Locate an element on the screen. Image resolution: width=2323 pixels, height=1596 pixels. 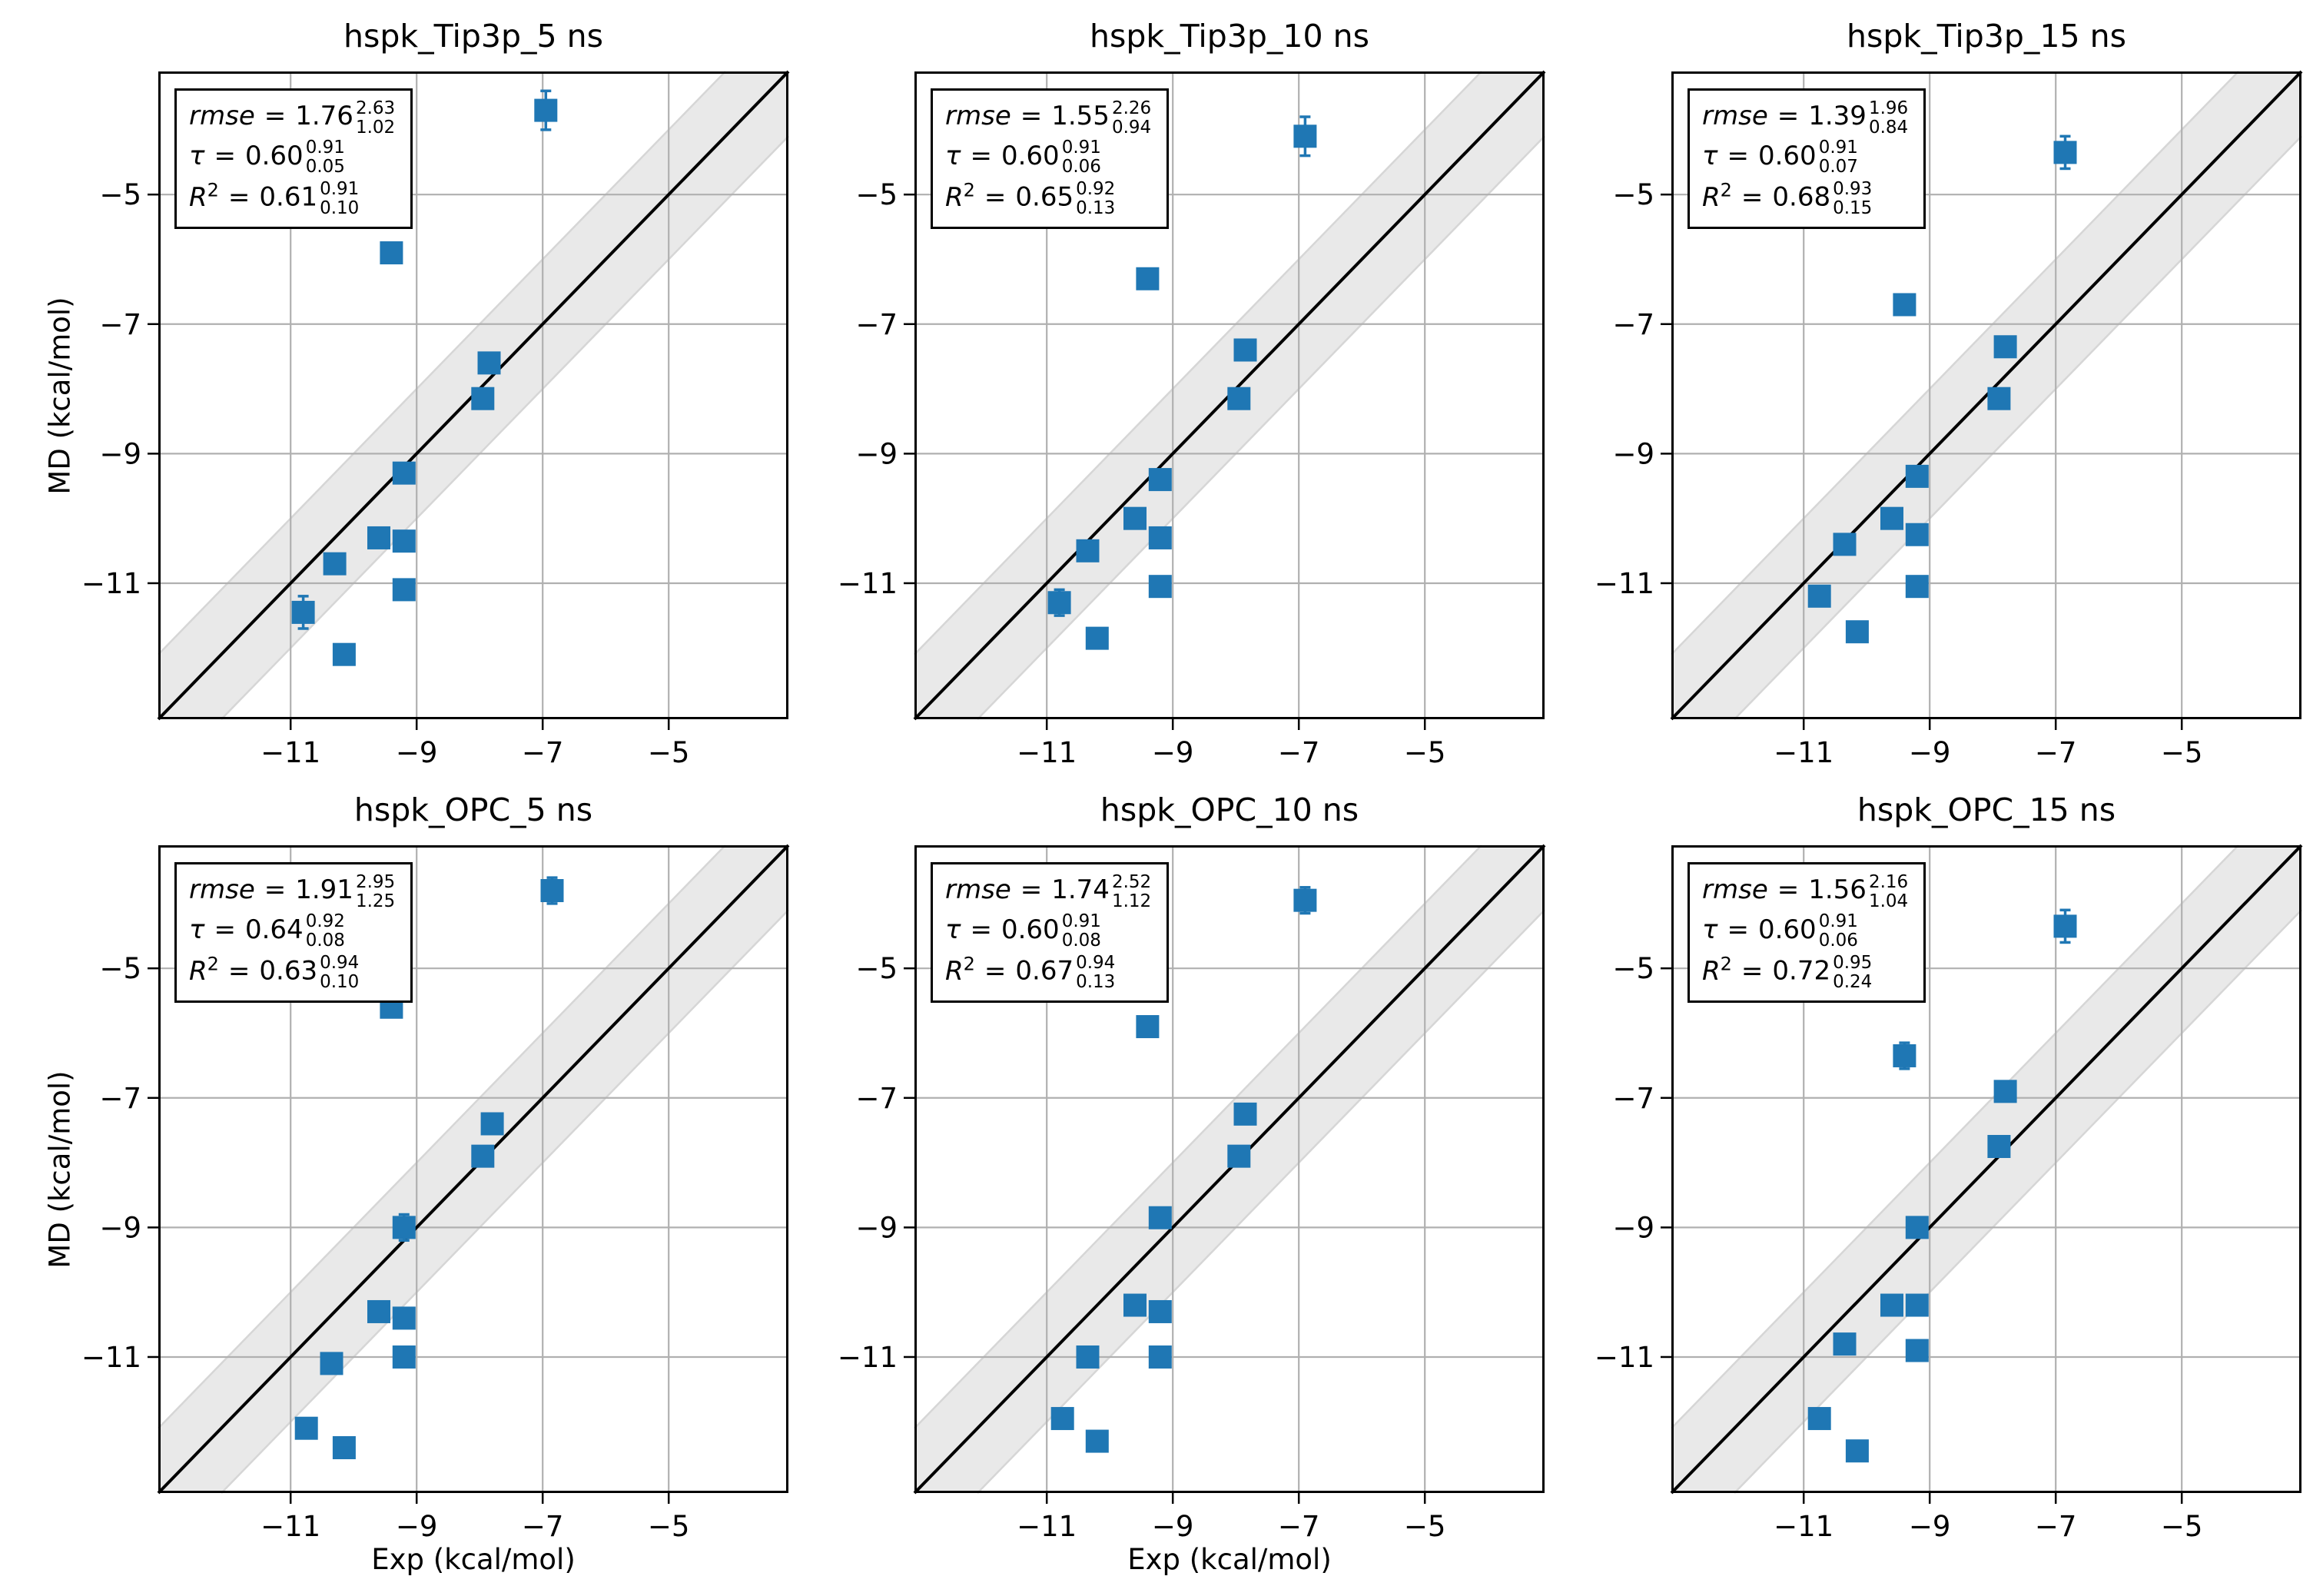
stat-lower: 0.84 is located at coordinates (1888, 127).